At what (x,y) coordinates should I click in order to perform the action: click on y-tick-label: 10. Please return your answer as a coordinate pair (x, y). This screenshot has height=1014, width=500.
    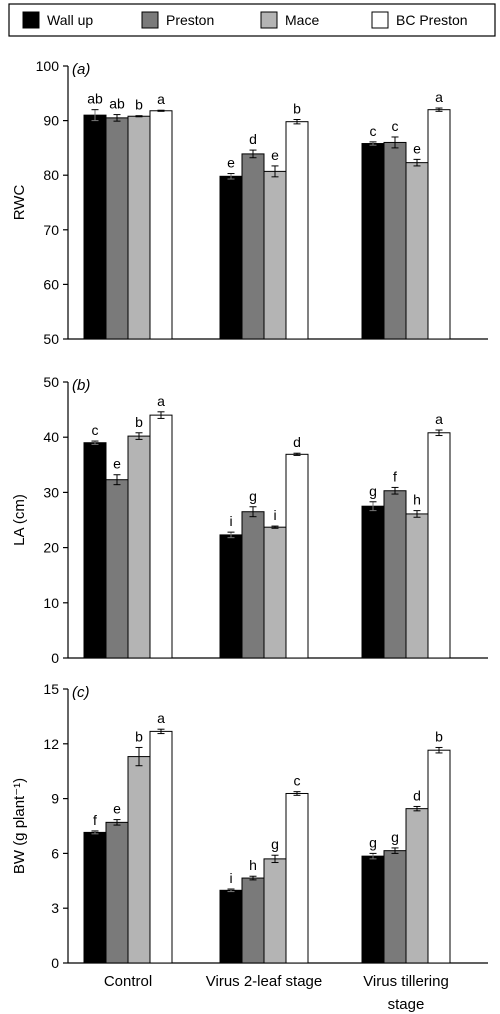
    Looking at the image, I should click on (51, 603).